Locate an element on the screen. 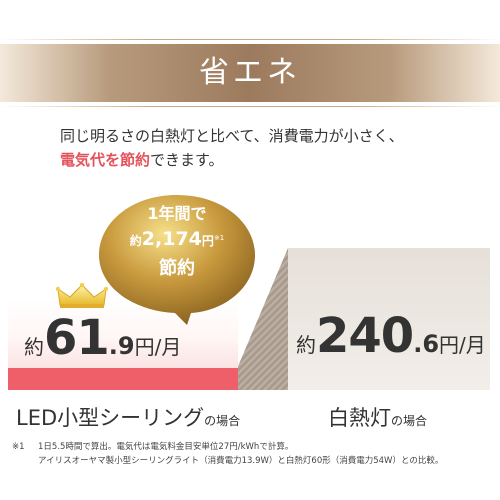 Image resolution: width=500 pixels, height=500 pixels. intro-line-1: 同じ明るさの白熱灯と比べて、消費電力が小さく、 is located at coordinates (232, 136).